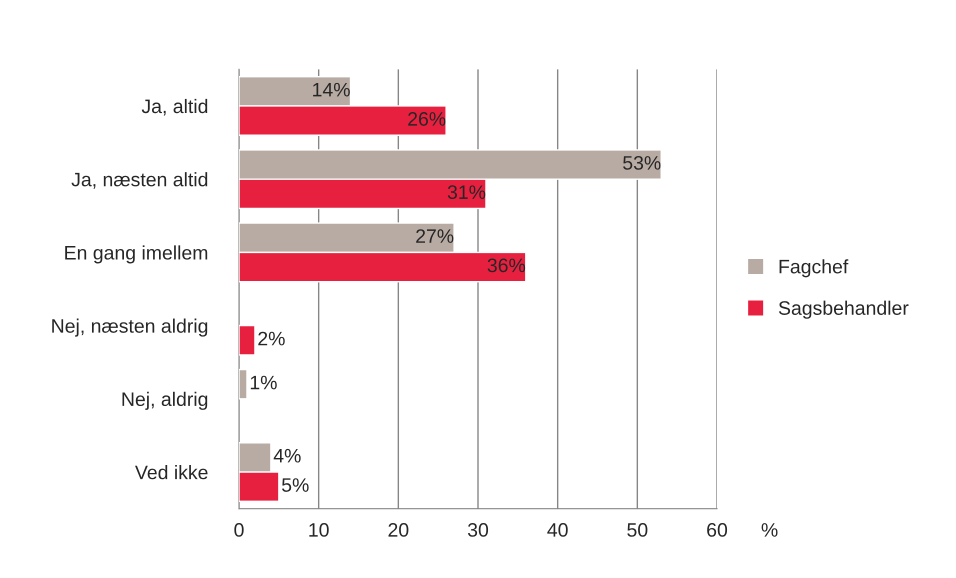  What do you see at coordinates (287, 455) in the screenshot?
I see `data-label: 4%` at bounding box center [287, 455].